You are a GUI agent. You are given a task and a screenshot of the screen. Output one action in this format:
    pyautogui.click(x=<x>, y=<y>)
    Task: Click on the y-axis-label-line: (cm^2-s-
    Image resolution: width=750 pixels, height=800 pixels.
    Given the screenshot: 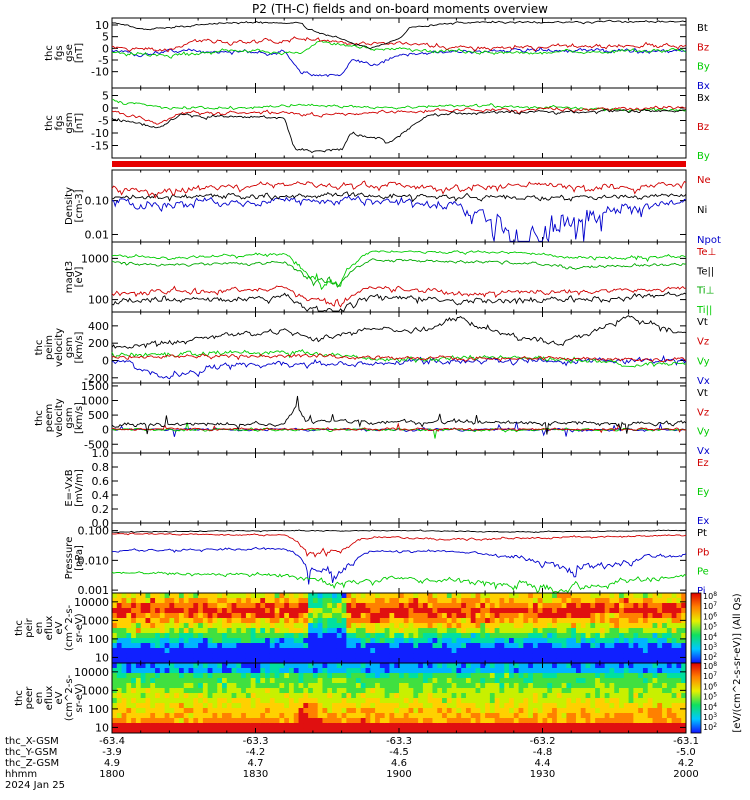 What is the action you would take?
    pyautogui.click(x=69, y=627)
    